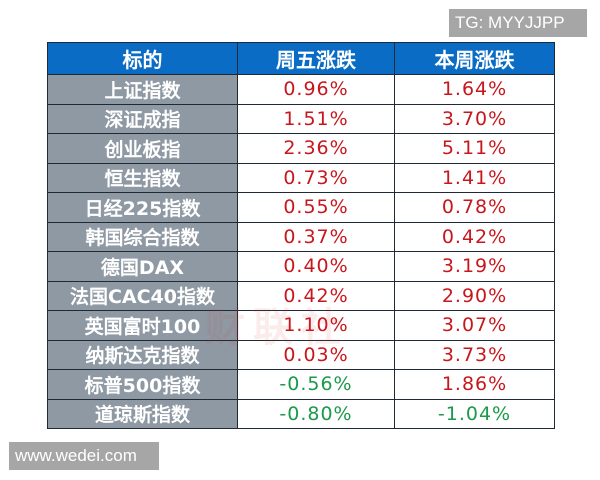  What do you see at coordinates (474, 58) in the screenshot?
I see `header-week-change: 本周涨跌` at bounding box center [474, 58].